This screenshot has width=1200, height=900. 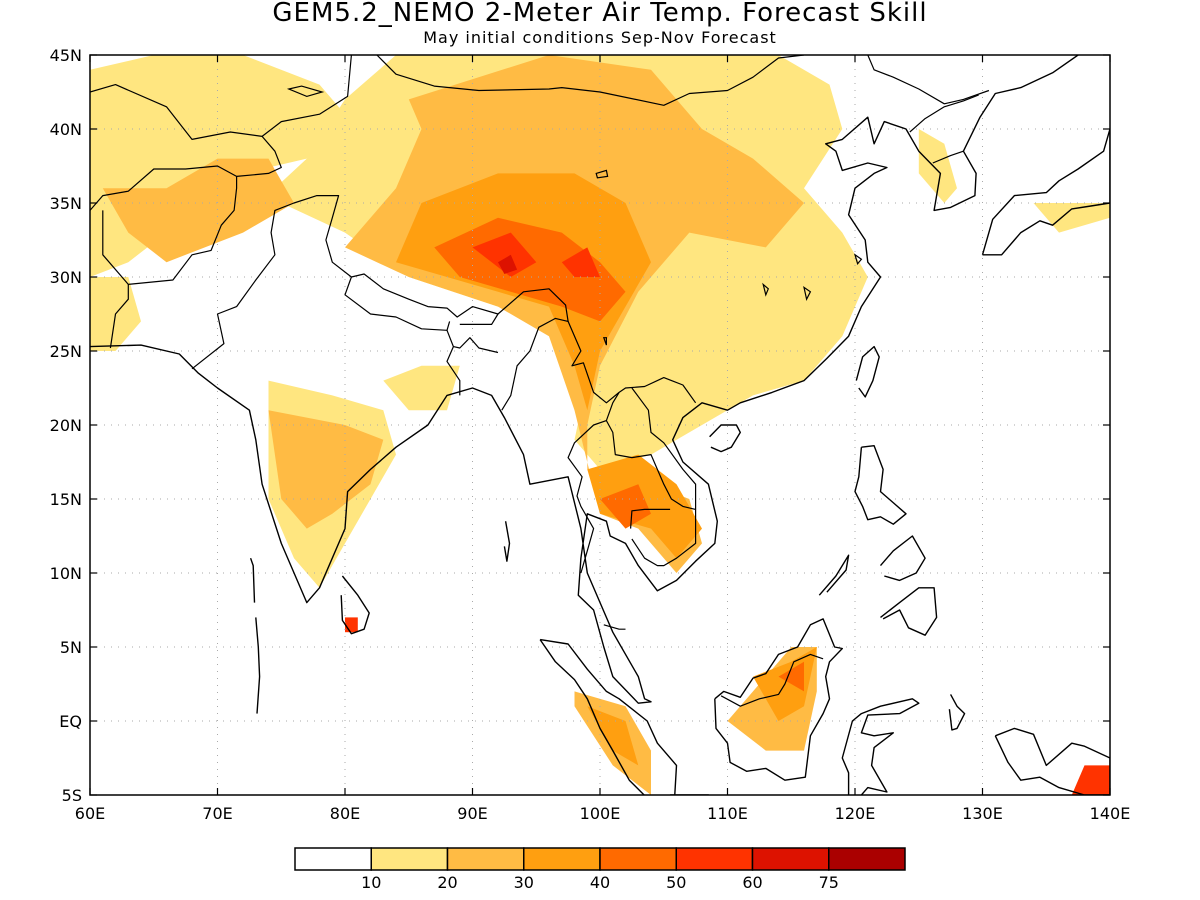 I want to click on chart-subtitle: May initial conditions Sep-Nov Forecast, so click(x=600, y=37).